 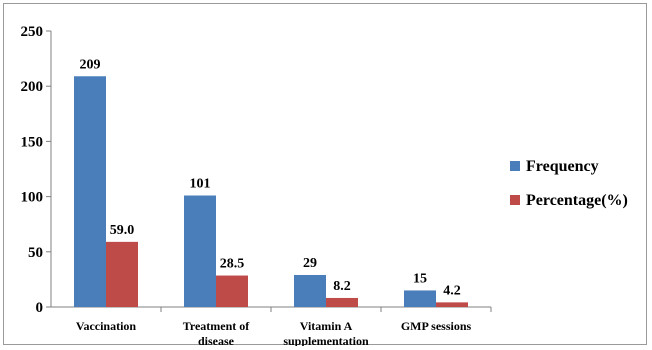 I want to click on x-tick-label: Vaccination, so click(x=106, y=326).